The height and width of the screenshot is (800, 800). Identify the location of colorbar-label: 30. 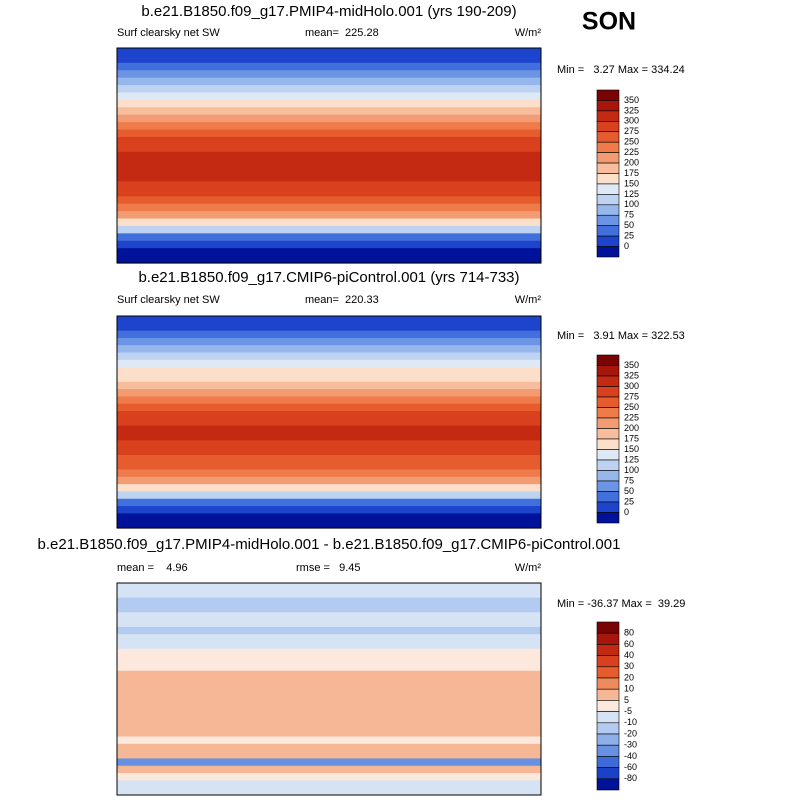
(629, 666).